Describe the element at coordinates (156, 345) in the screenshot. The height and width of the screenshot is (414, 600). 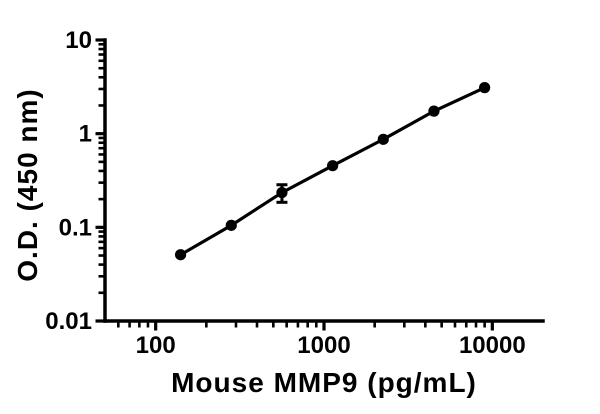
I see `x-tick-label: 100` at that location.